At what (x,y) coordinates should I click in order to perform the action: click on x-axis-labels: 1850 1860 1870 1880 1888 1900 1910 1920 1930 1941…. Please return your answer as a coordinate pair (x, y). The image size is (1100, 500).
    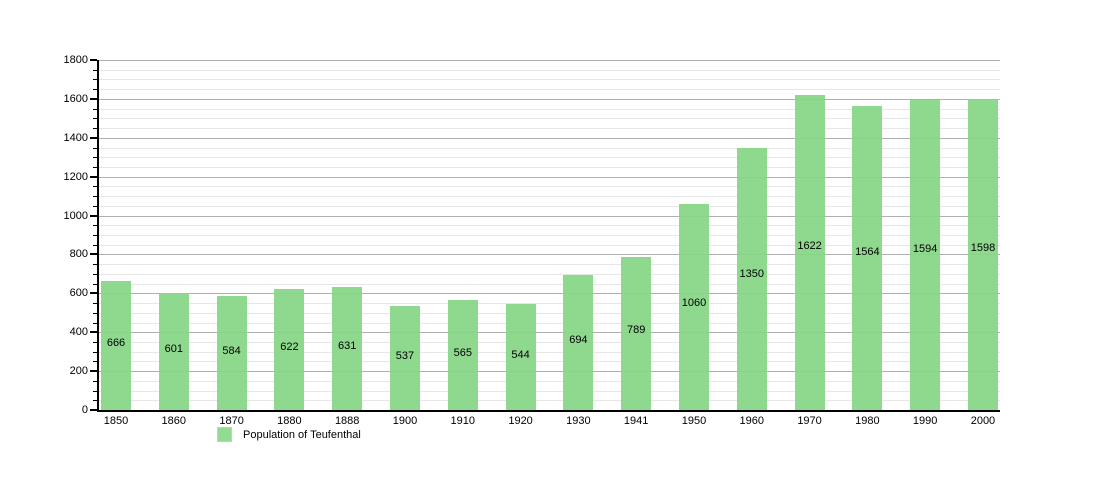
    Looking at the image, I should click on (549, 421).